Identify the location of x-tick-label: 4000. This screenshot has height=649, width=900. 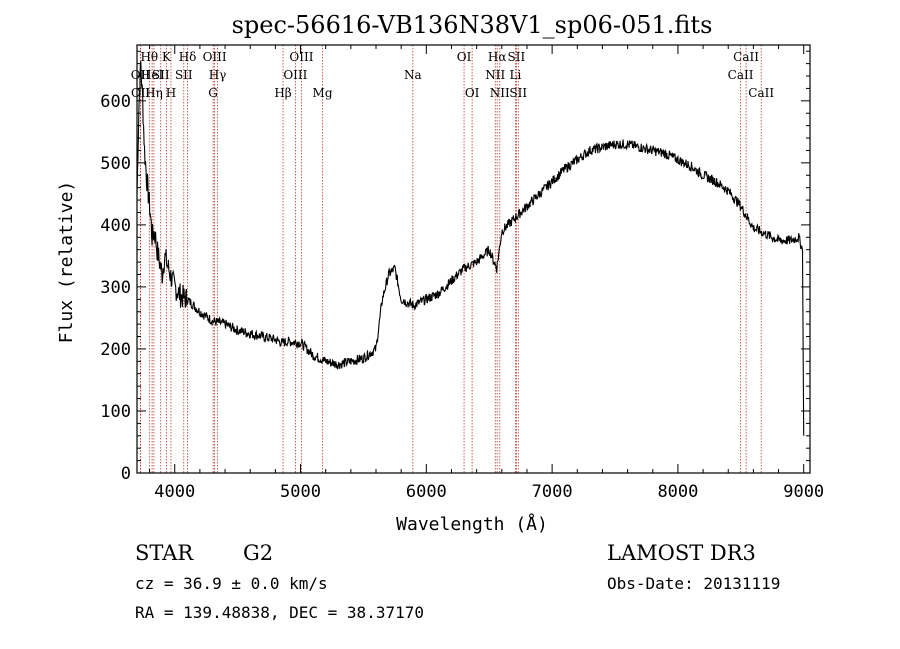
(174, 492).